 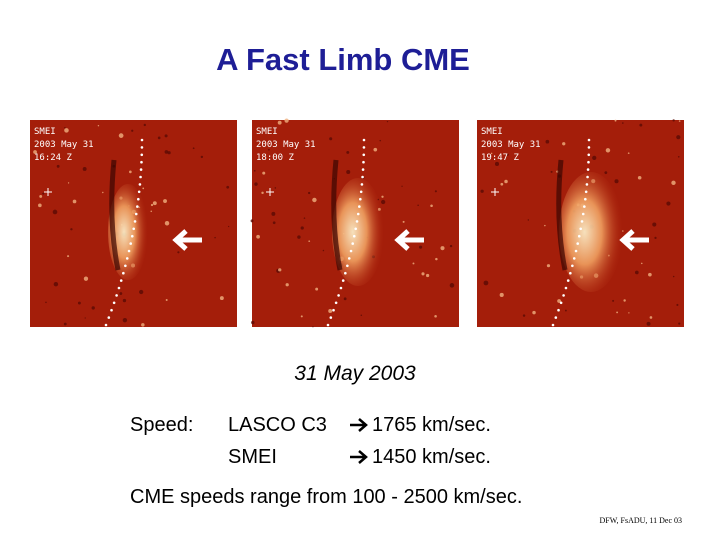 I want to click on panel-time: 16:24 Z, so click(x=53, y=158).